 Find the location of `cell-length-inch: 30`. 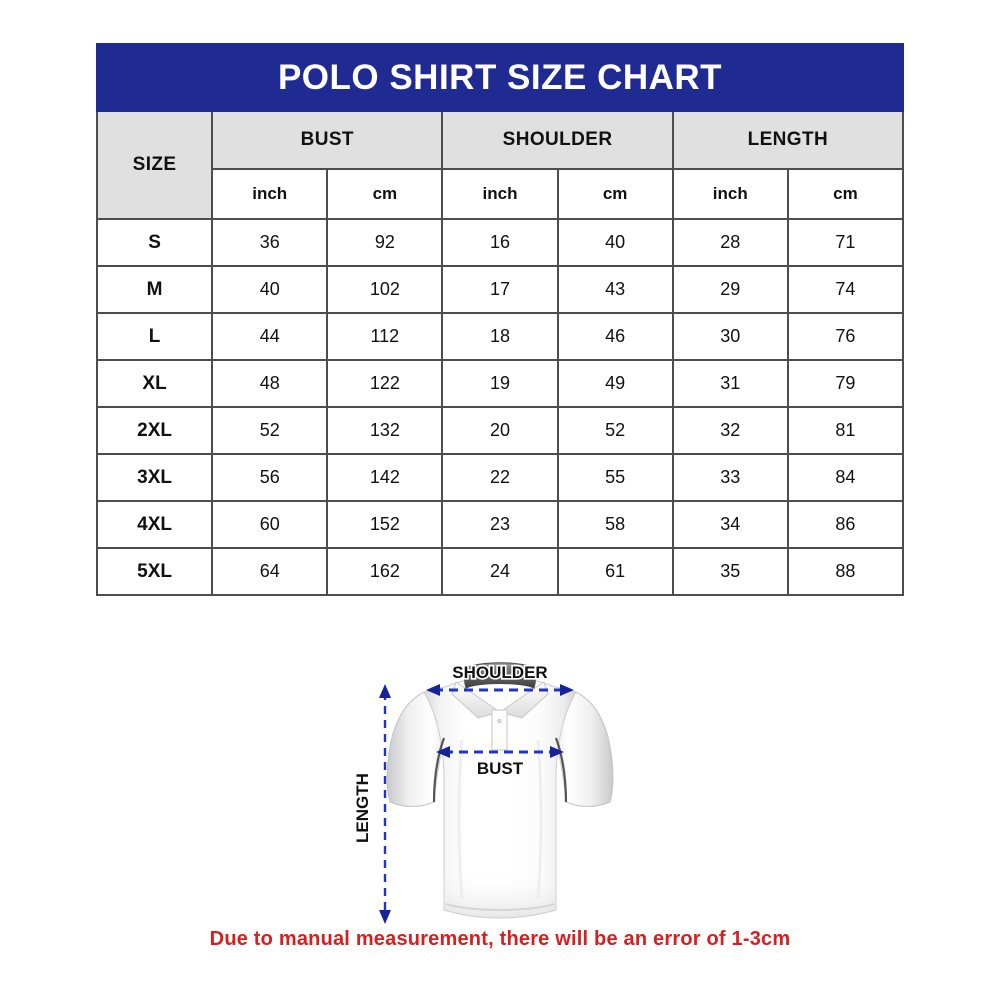

cell-length-inch: 30 is located at coordinates (730, 336).